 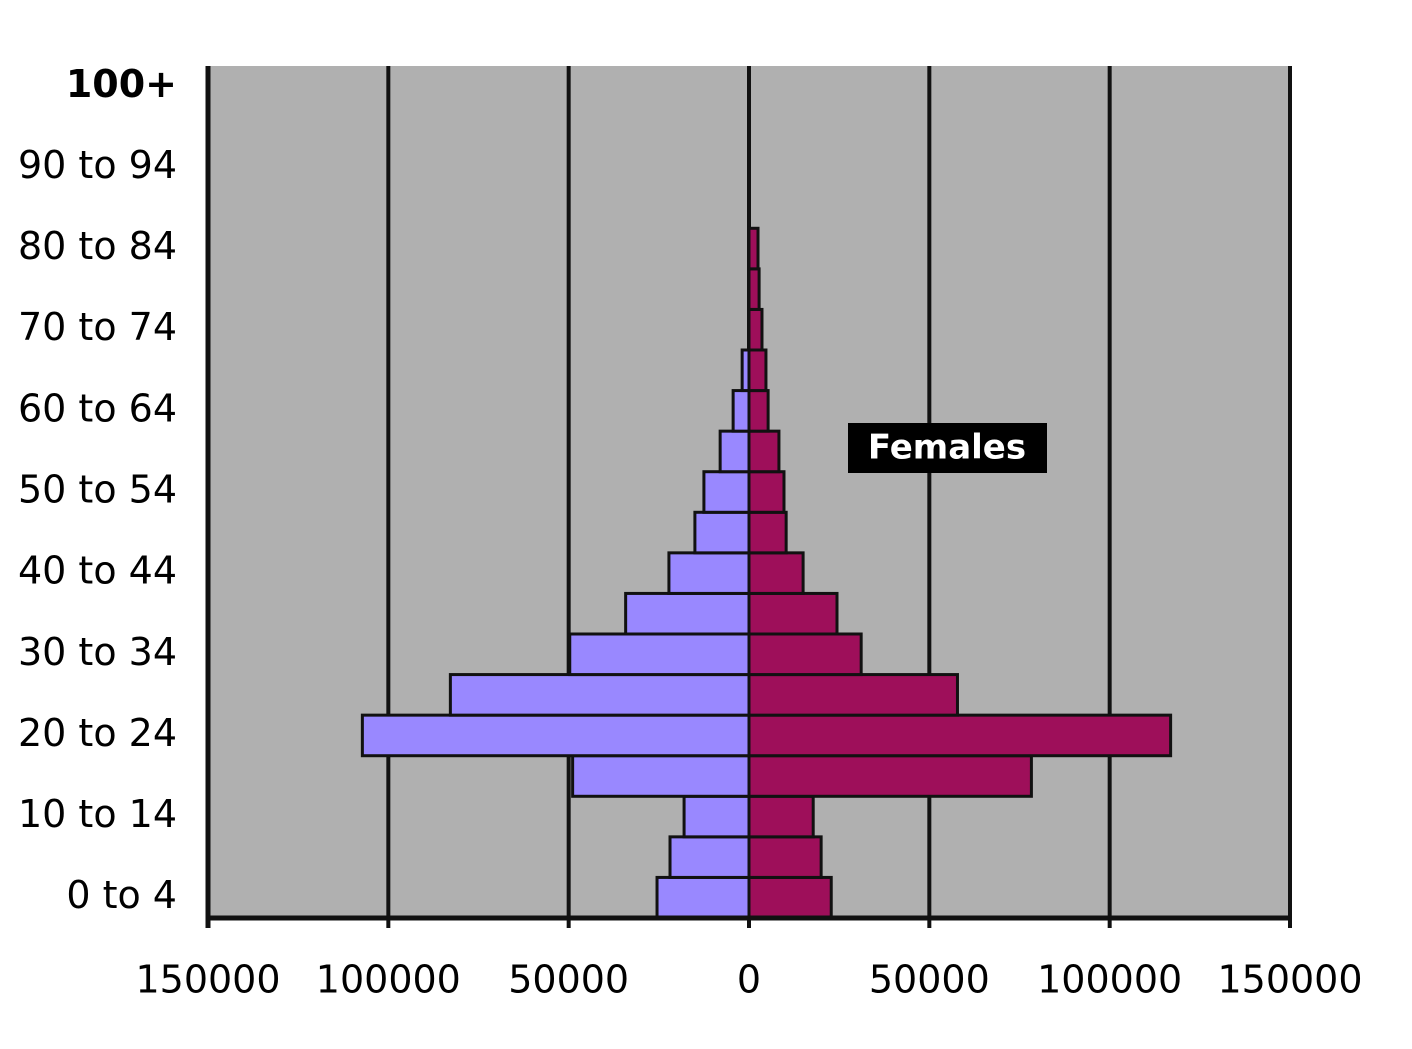 I want to click on y-tick-label: 90 to 94, so click(x=97, y=165).